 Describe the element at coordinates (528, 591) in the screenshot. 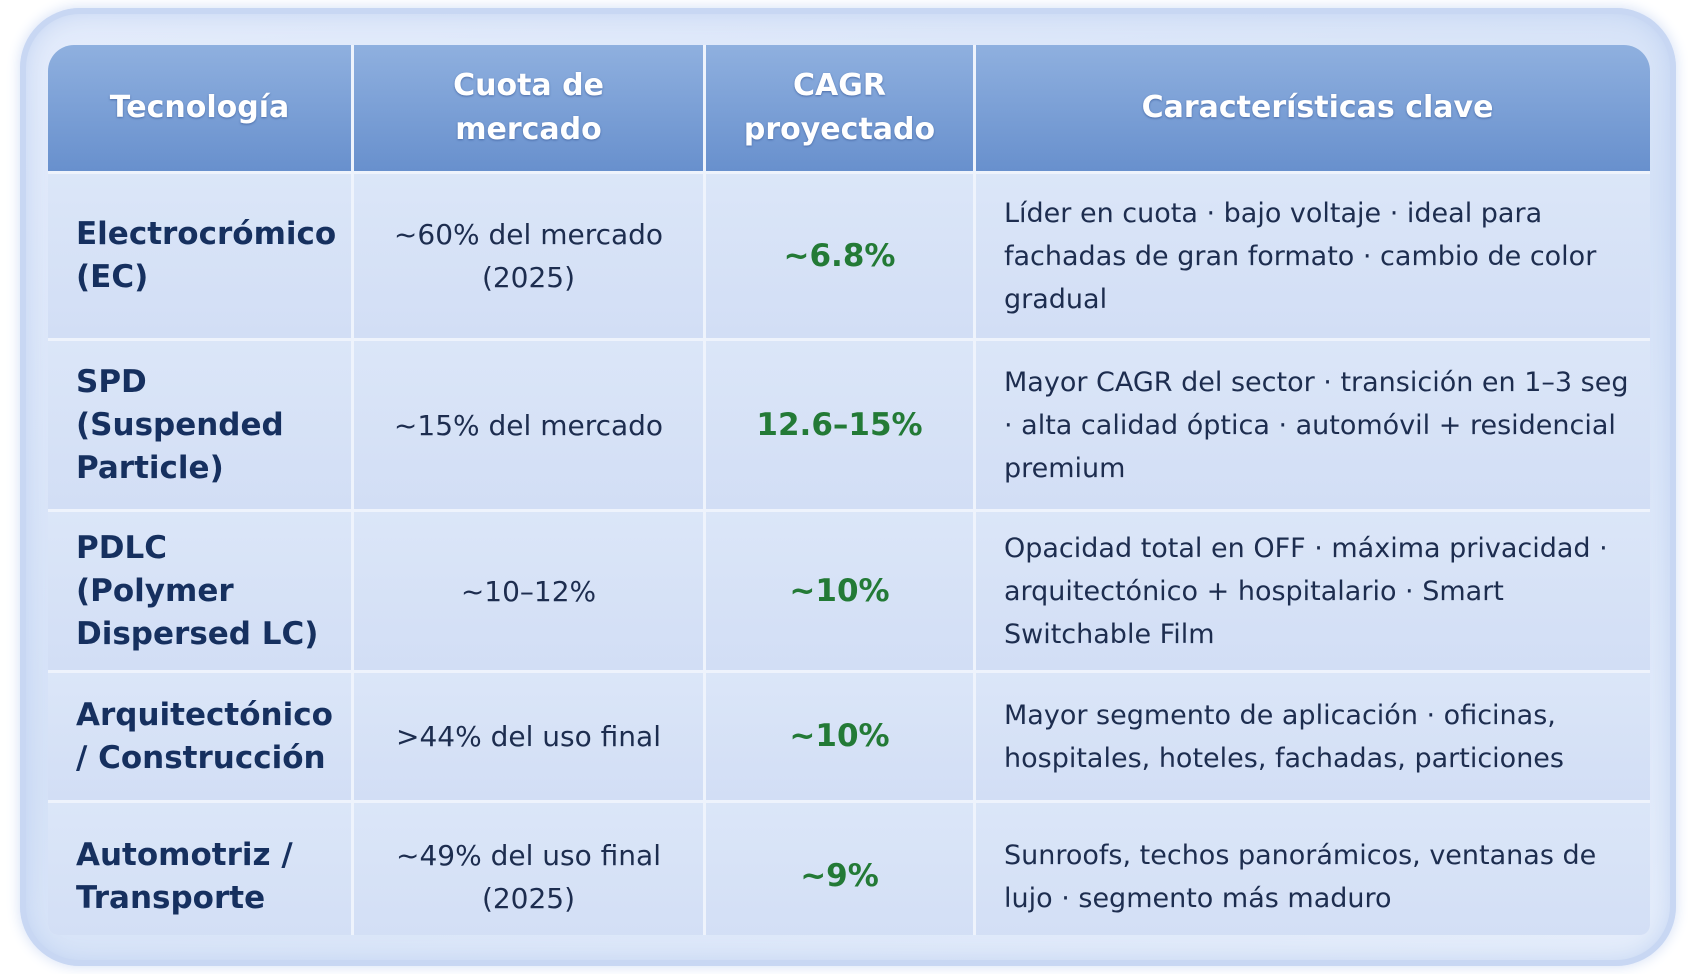

I see `share-cell: ~10–12%` at that location.